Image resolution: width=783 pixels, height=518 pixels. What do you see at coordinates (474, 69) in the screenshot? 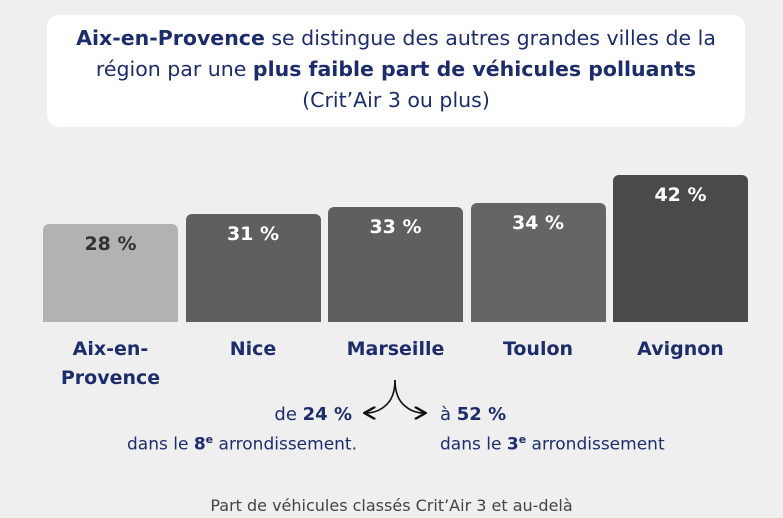
I see `title-segment: plus faible part de véhicules polluants` at bounding box center [474, 69].